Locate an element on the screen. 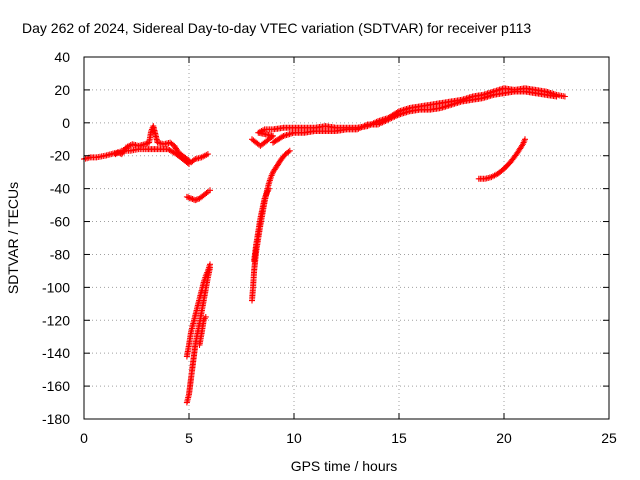 The height and width of the screenshot is (480, 640). y-tick-label: 40 is located at coordinates (62, 57).